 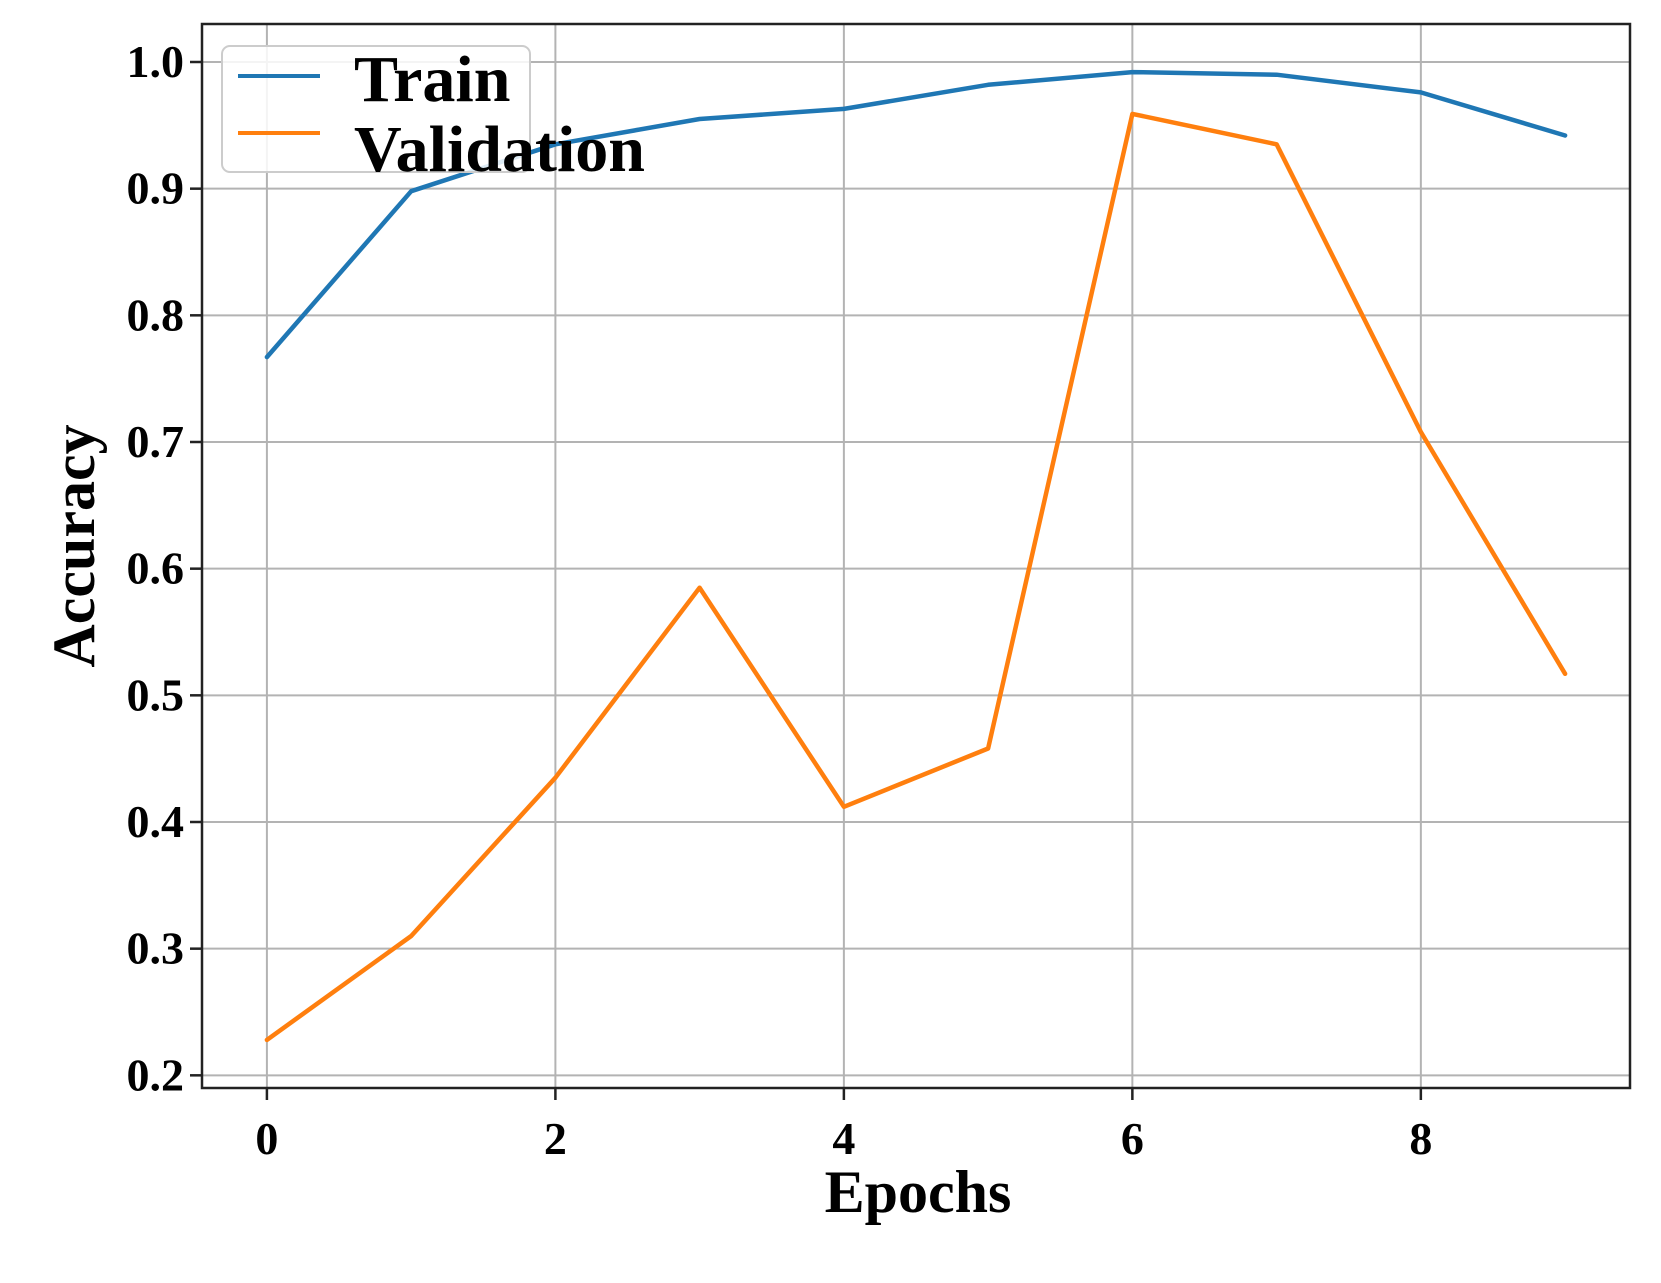 What do you see at coordinates (156, 314) in the screenshot?
I see `y-tick-label: 0.8` at bounding box center [156, 314].